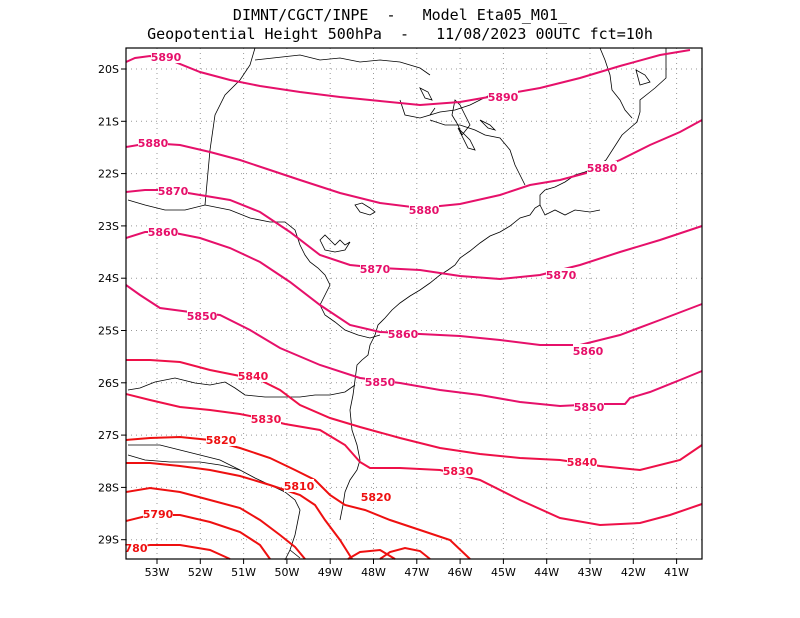 This screenshot has height=618, width=800. Describe the element at coordinates (108, 383) in the screenshot. I see `lat-label: 26S` at that location.